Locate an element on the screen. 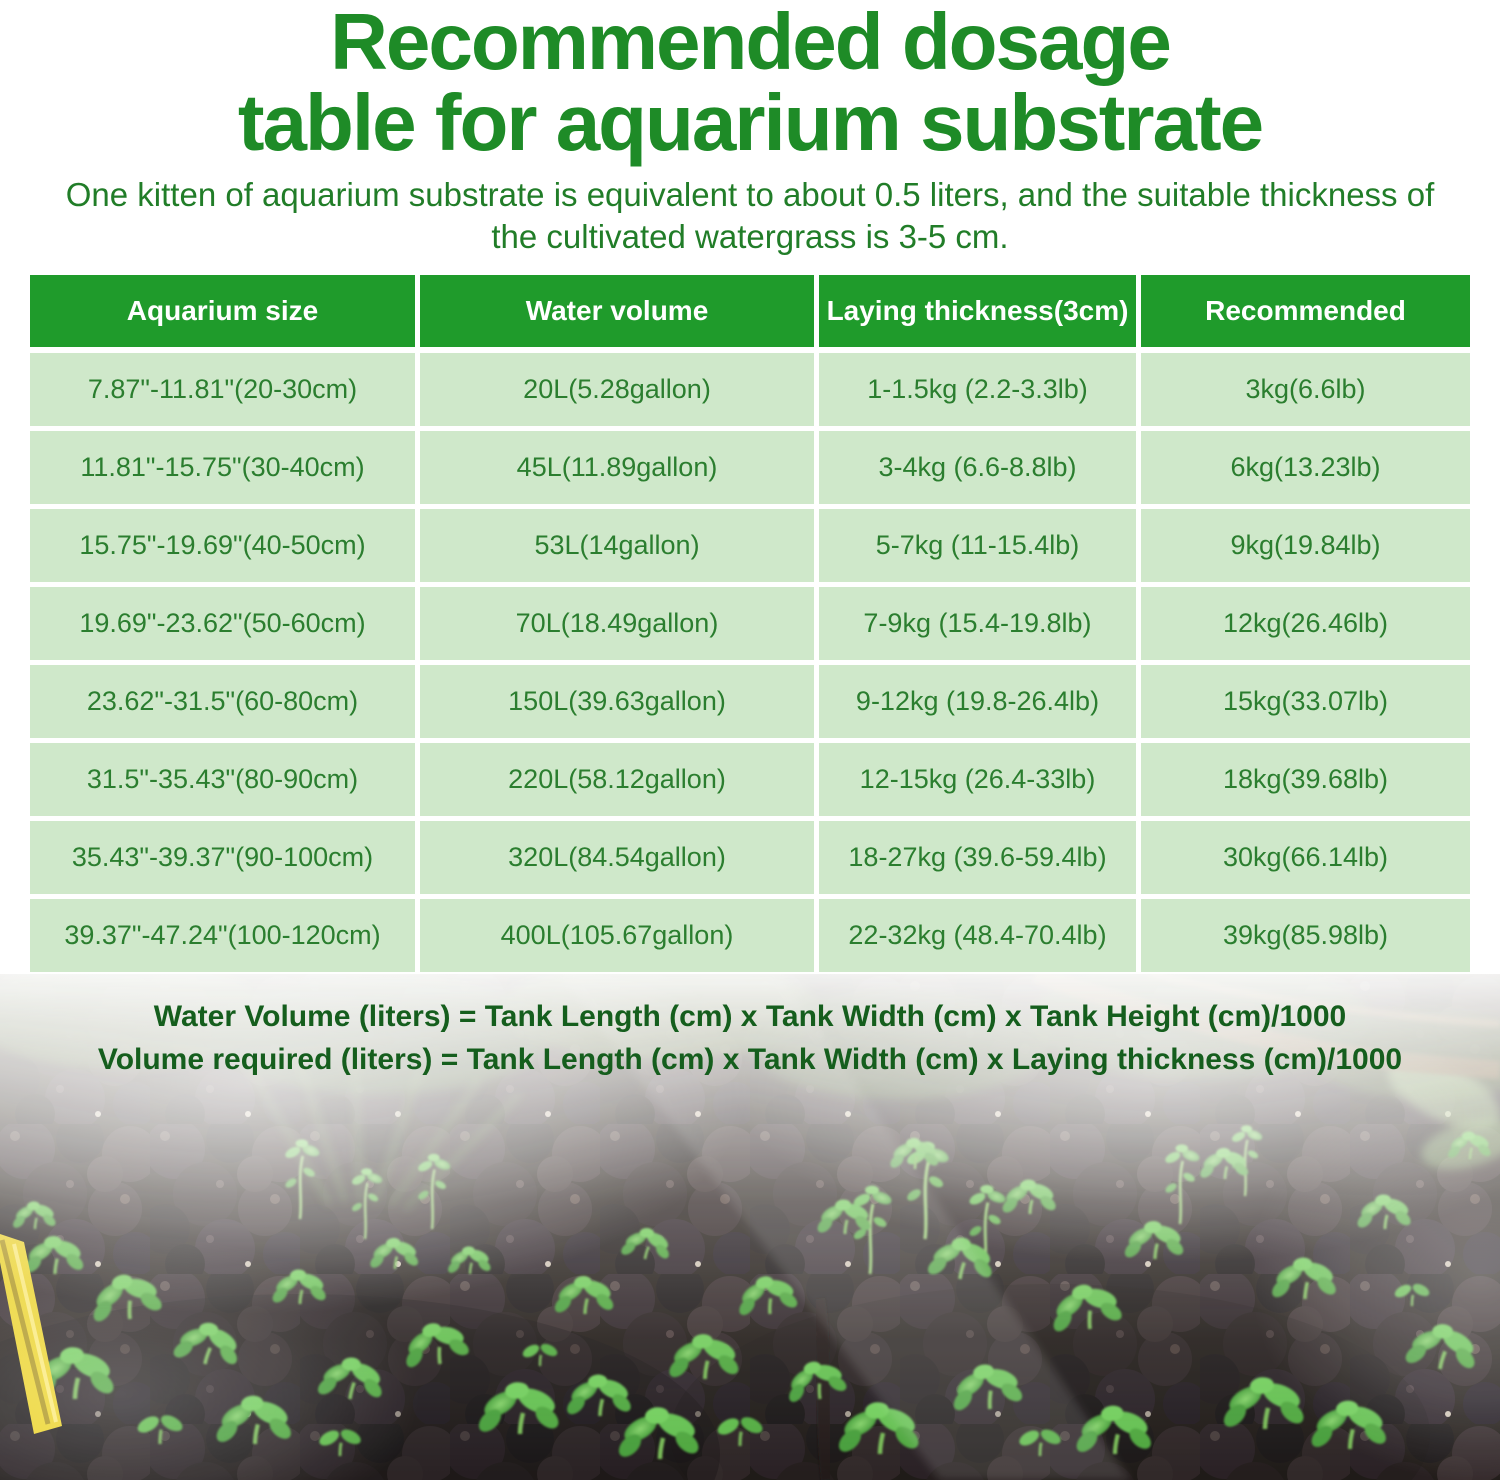 Image resolution: width=1500 pixels, height=1480 pixels. table-cell: 7-9kg (15.4-19.8lb) is located at coordinates (977, 624).